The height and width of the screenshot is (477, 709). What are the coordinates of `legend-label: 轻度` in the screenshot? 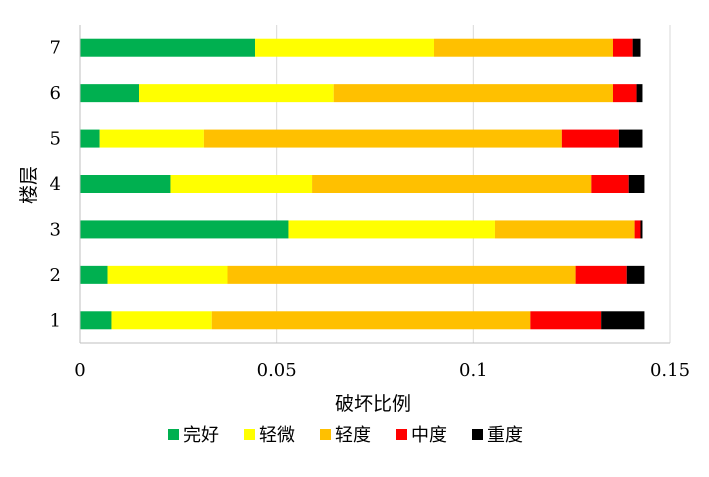 It's located at (353, 435).